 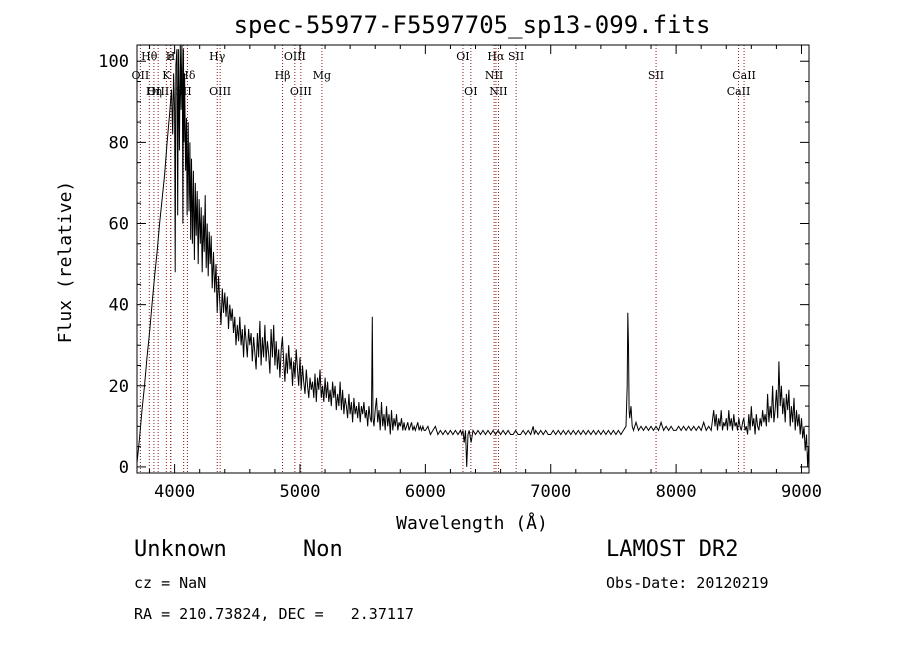 What do you see at coordinates (550, 492) in the screenshot?
I see `x-tick-label: 7000` at bounding box center [550, 492].